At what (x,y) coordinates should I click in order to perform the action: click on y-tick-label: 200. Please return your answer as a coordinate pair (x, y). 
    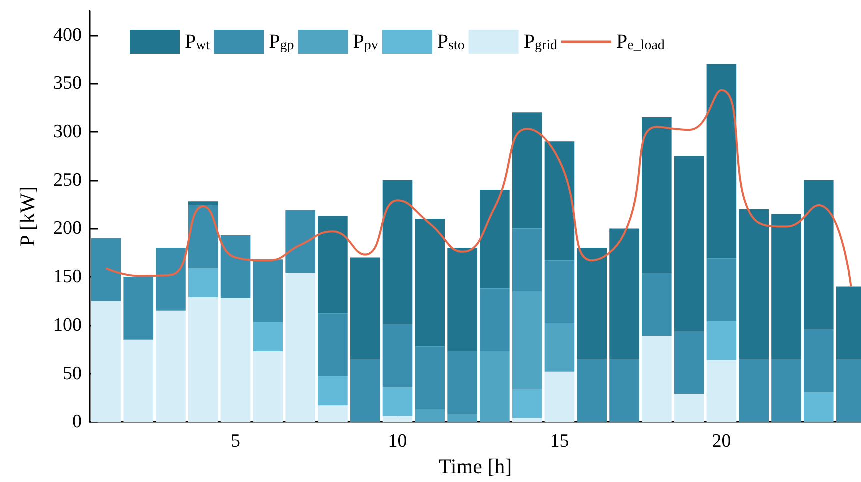
    Looking at the image, I should click on (68, 229).